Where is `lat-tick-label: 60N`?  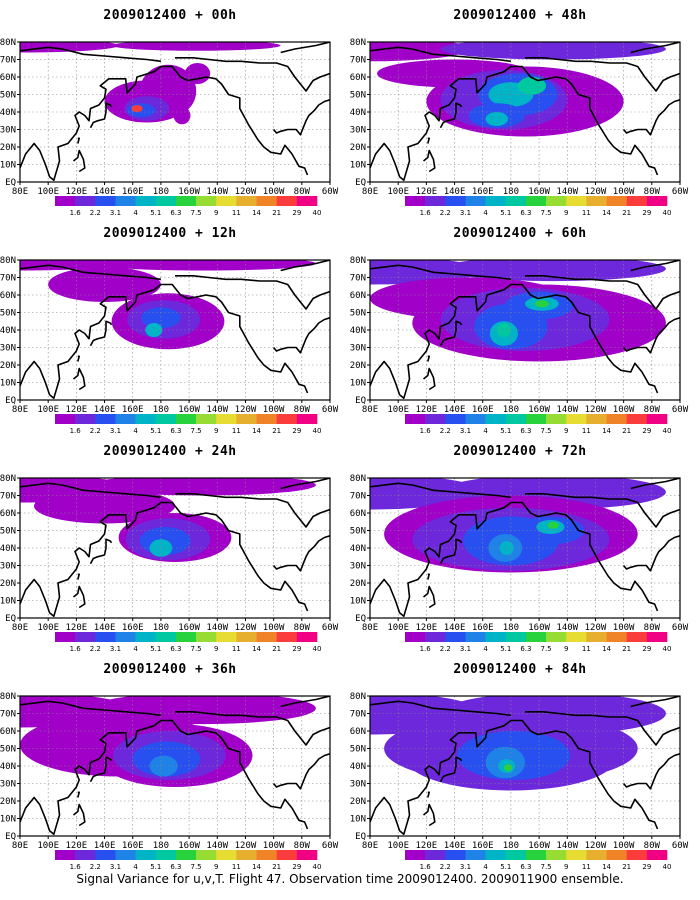
lat-tick-label: 60N is located at coordinates (358, 78).